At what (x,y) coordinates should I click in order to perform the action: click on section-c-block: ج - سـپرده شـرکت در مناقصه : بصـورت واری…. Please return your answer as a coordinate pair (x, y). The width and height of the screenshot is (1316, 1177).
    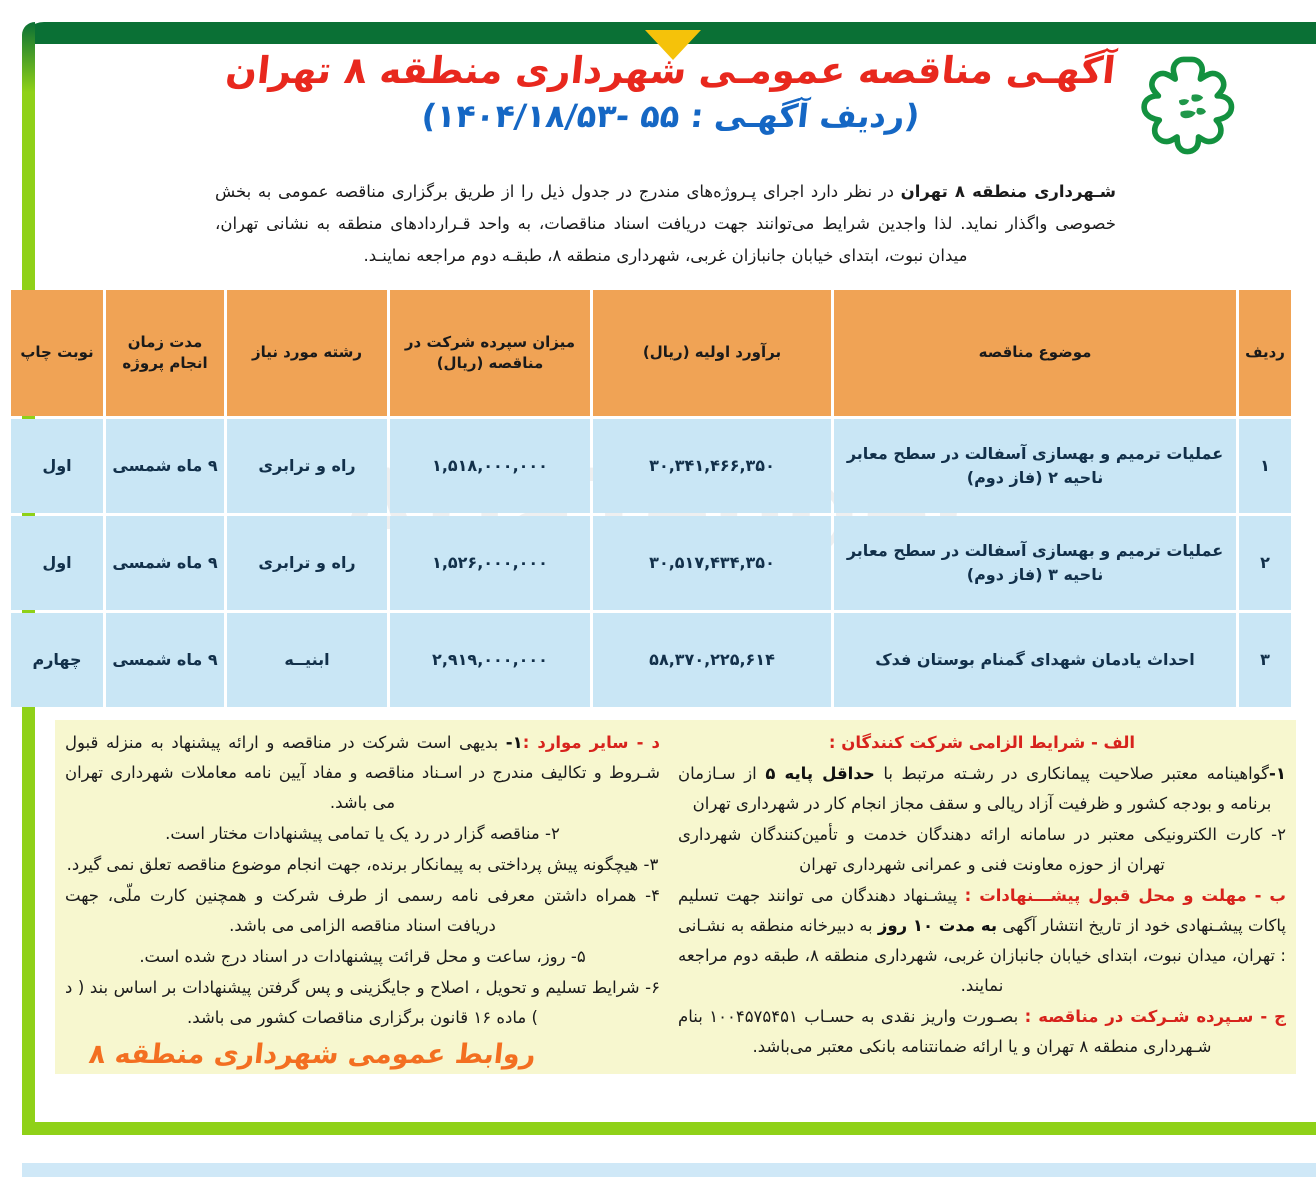
    Looking at the image, I should click on (982, 1032).